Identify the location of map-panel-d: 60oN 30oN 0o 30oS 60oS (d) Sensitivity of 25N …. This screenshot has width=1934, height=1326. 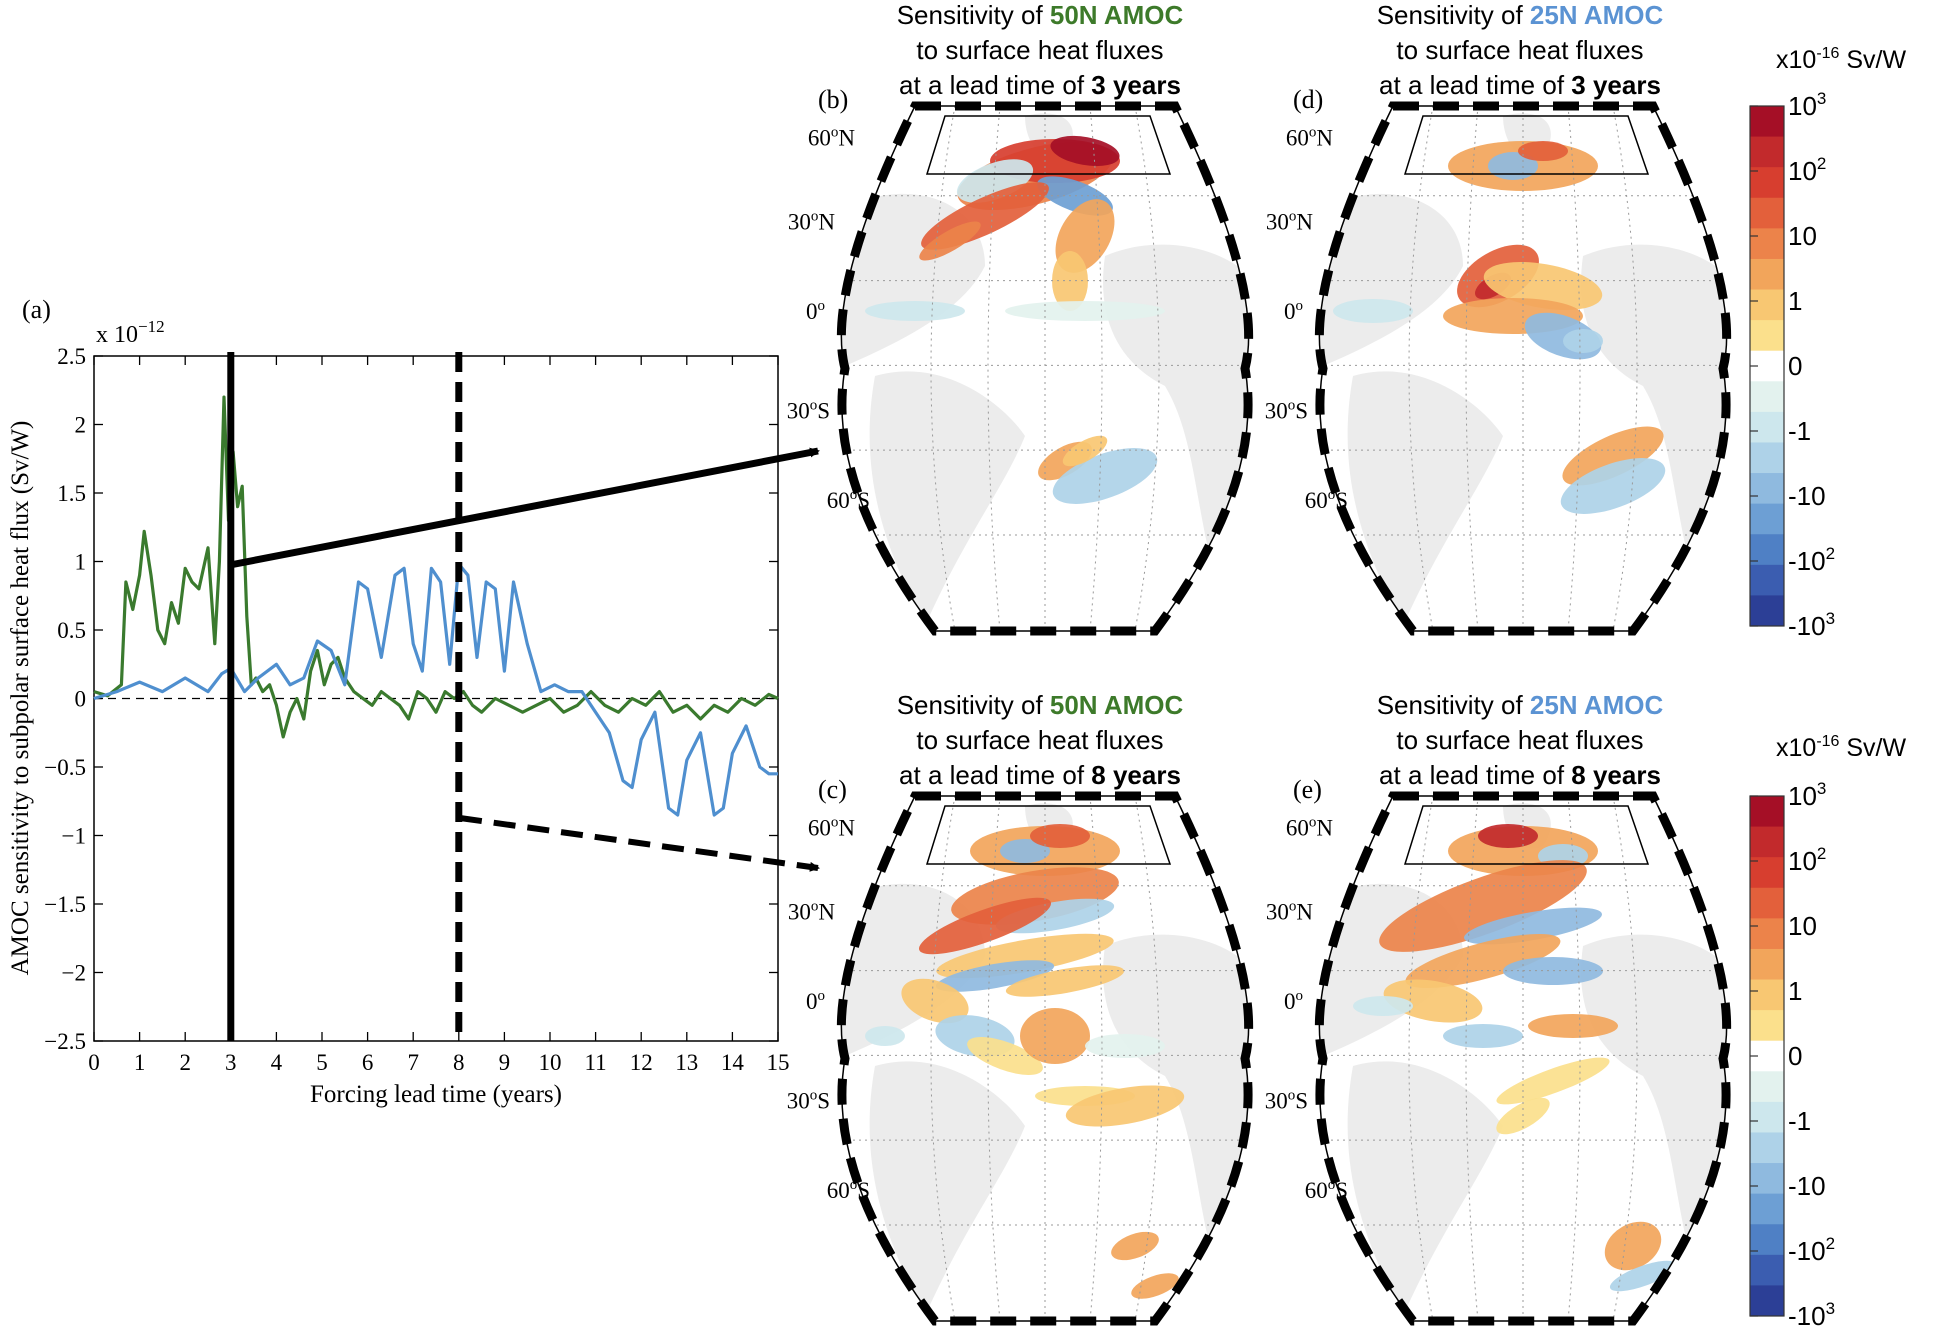
(1498, 318).